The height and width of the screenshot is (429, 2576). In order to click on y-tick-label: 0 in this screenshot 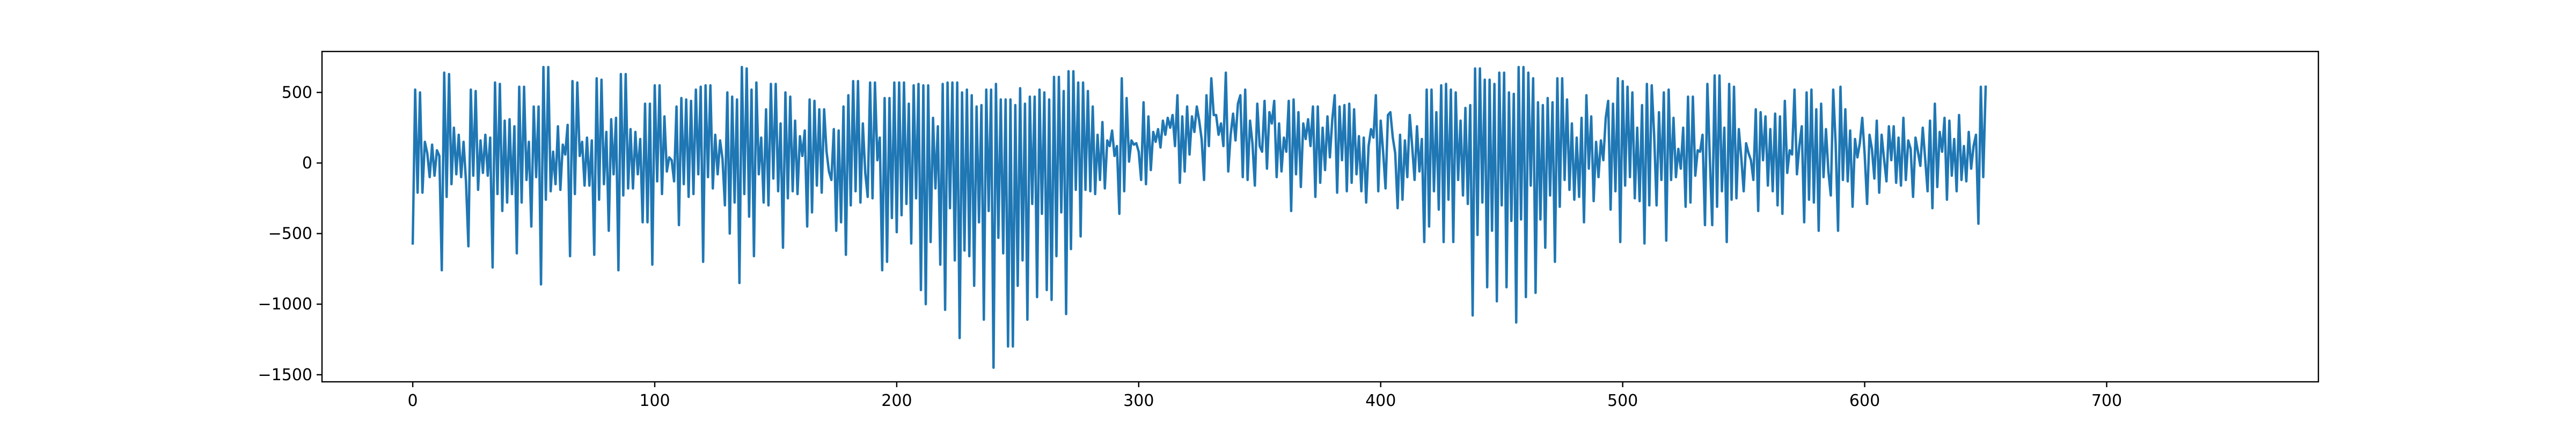, I will do `click(307, 163)`.